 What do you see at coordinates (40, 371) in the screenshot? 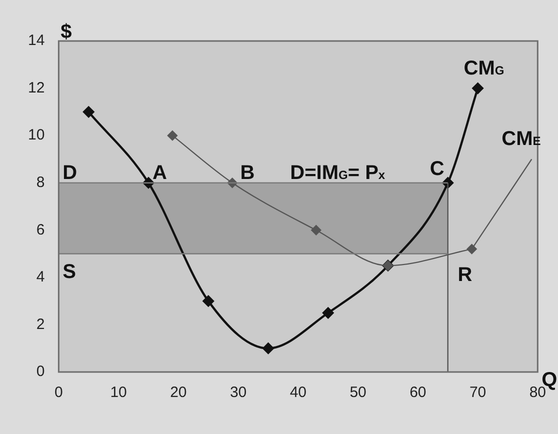
I see `y-tick-label: 0` at bounding box center [40, 371].